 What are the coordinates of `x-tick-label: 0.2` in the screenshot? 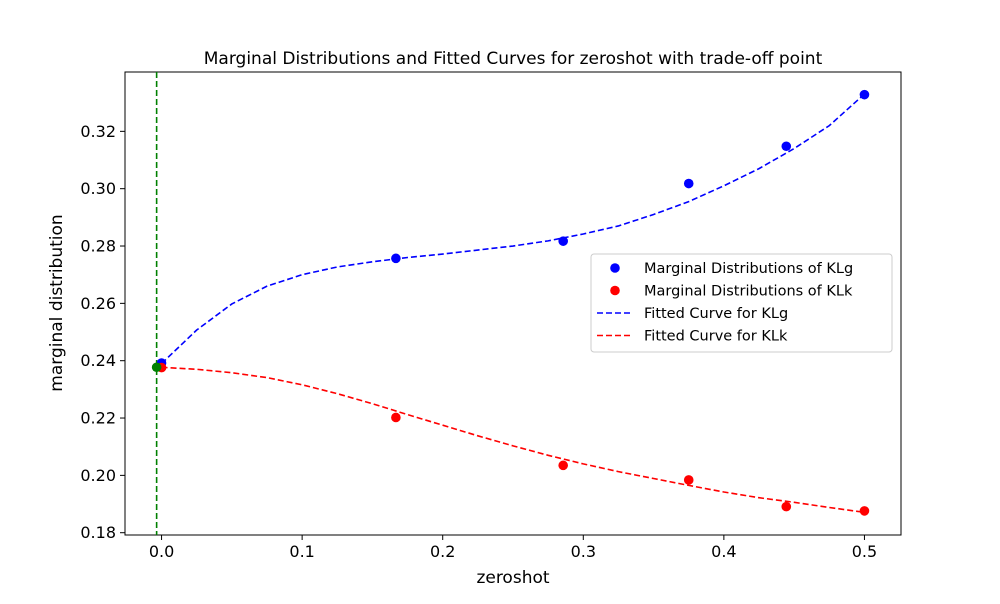 It's located at (442, 551).